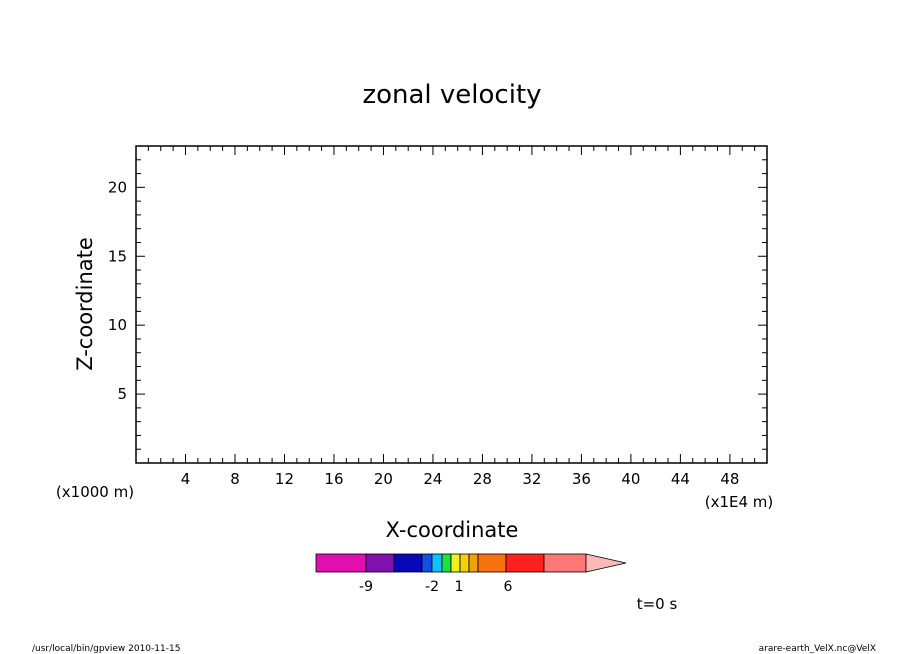 The image size is (904, 654). I want to click on footer-left: /usr/local/bin/gpview 2010-11-15, so click(106, 649).